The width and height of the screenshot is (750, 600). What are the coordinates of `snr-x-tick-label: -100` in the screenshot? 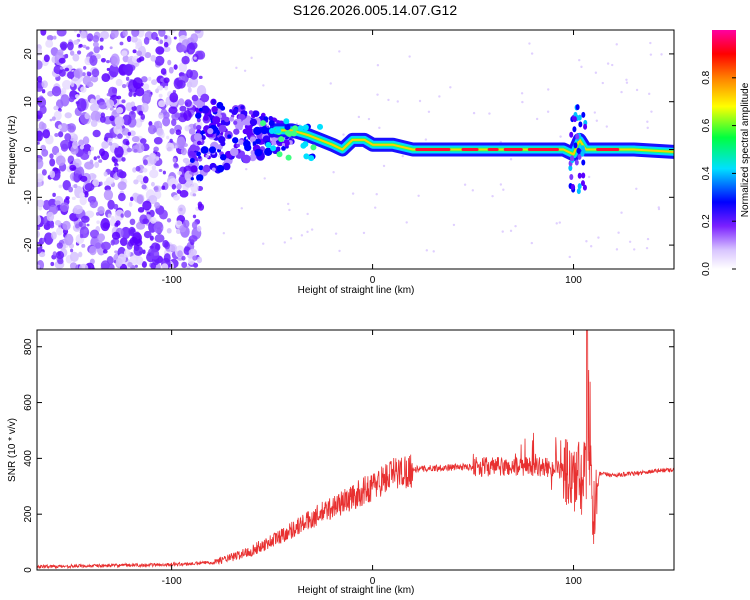 It's located at (172, 581).